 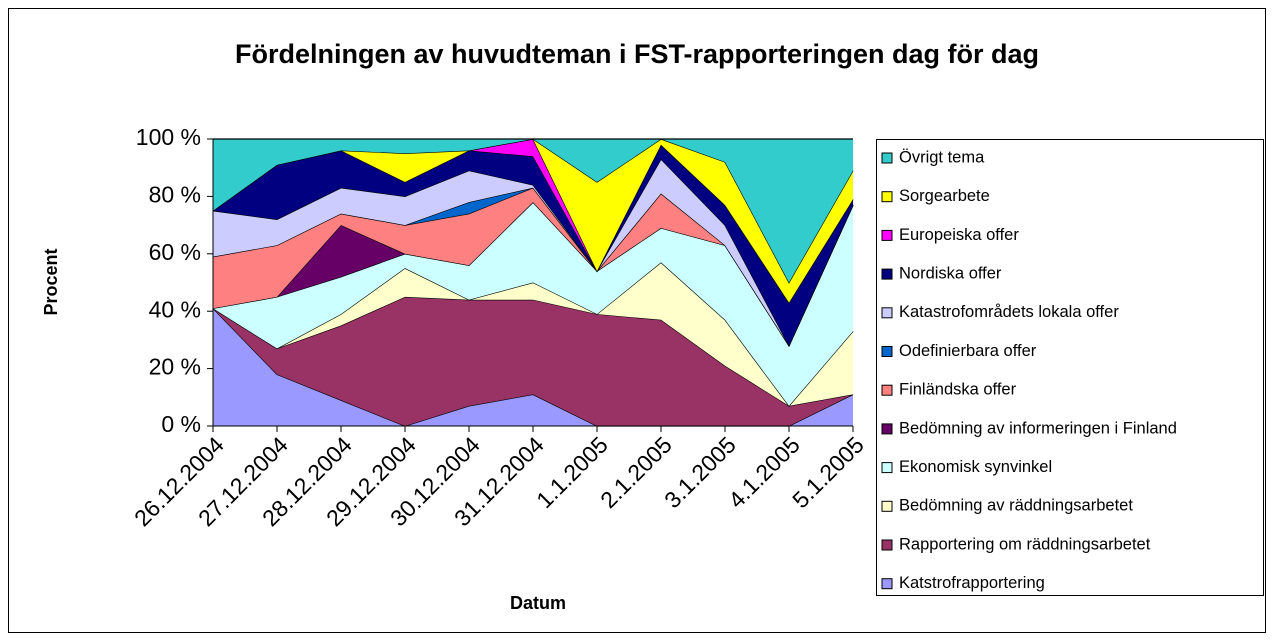 What do you see at coordinates (175, 367) in the screenshot?
I see `y-tick-label: 20 %` at bounding box center [175, 367].